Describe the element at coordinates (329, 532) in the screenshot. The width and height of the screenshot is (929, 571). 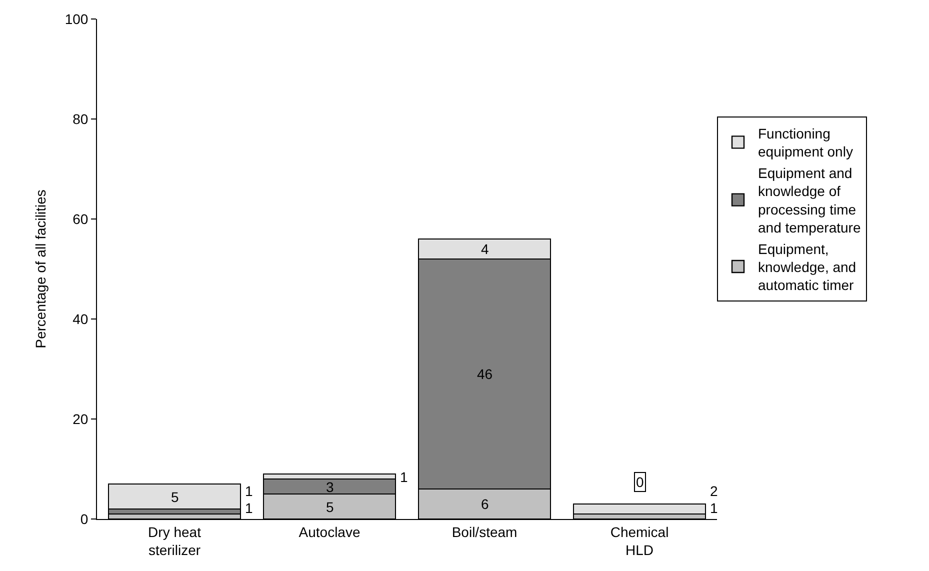
I see `x-tick-label: Autoclave` at that location.